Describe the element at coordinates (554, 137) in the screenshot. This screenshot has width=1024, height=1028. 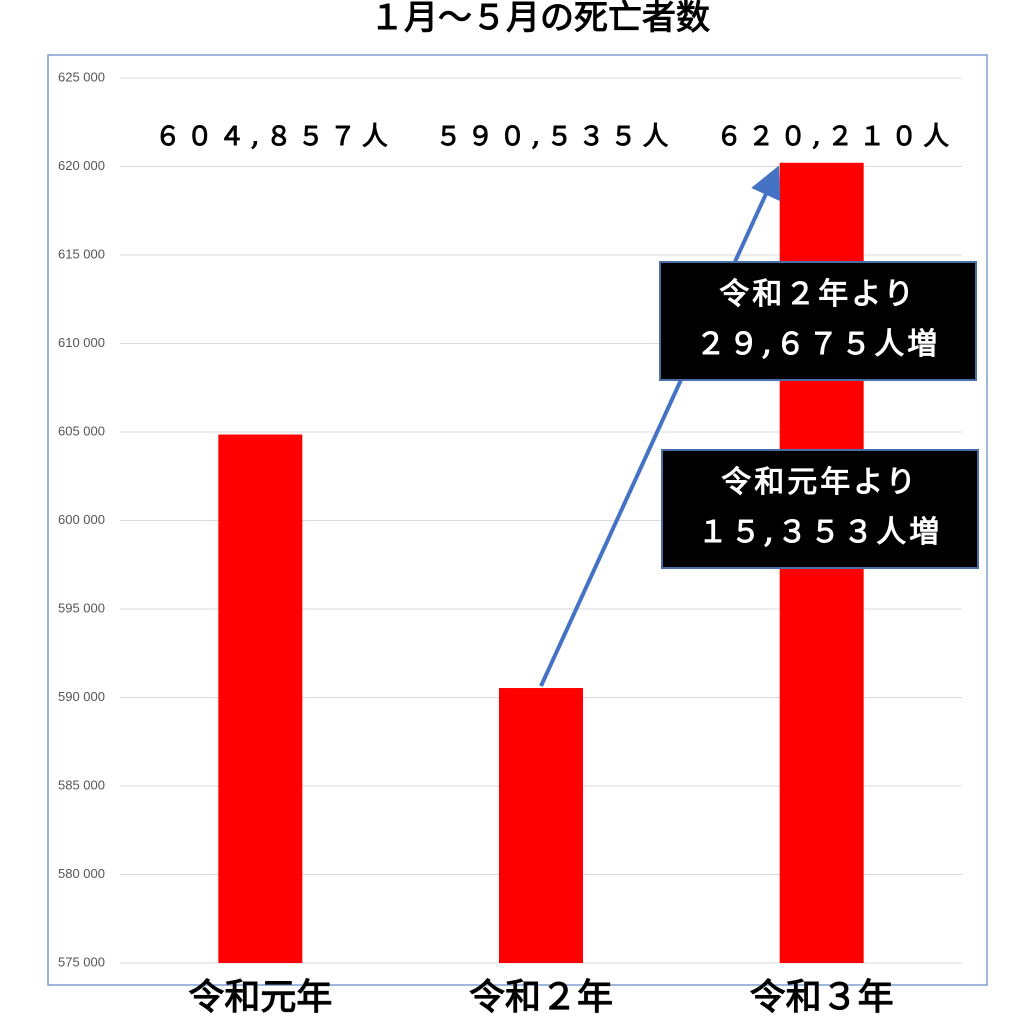
I see `value-label: ５９０,５３５人` at that location.